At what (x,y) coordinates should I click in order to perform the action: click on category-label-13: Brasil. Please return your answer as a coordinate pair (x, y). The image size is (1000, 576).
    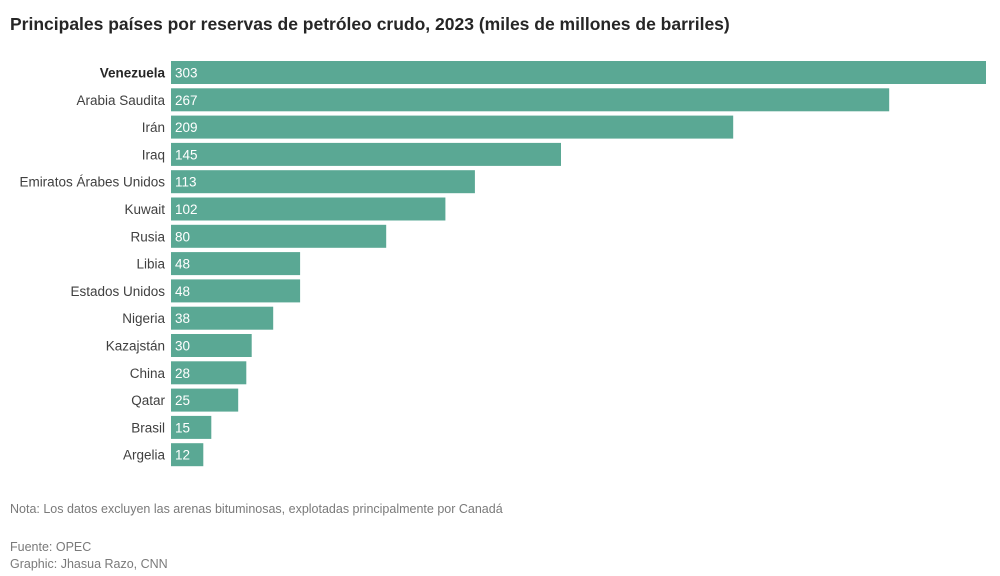
    Looking at the image, I should click on (148, 427).